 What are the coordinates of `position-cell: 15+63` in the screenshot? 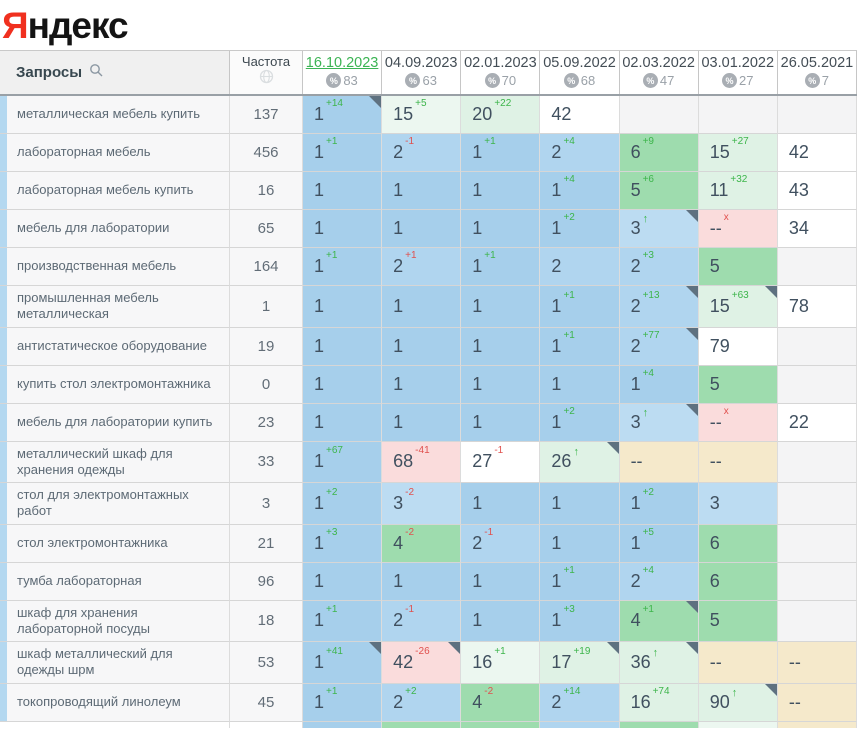 It's located at (738, 307).